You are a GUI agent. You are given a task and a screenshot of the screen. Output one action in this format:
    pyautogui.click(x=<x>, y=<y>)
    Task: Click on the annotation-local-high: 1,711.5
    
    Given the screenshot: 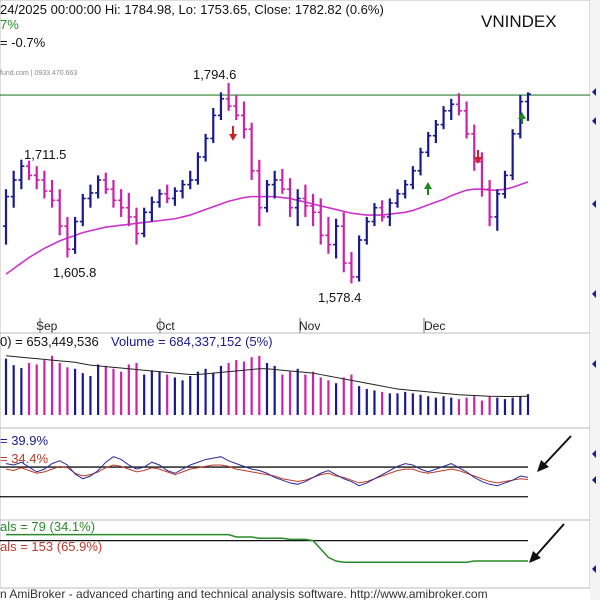 What is the action you would take?
    pyautogui.click(x=45, y=154)
    